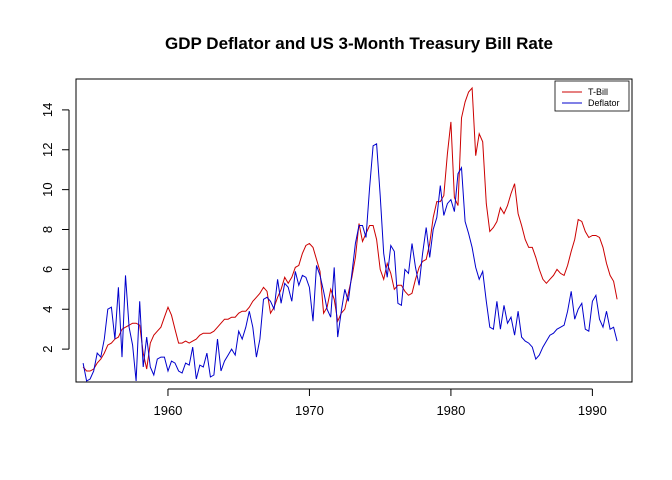  I want to click on legend-label-t-bill: T-Bill, so click(598, 92).